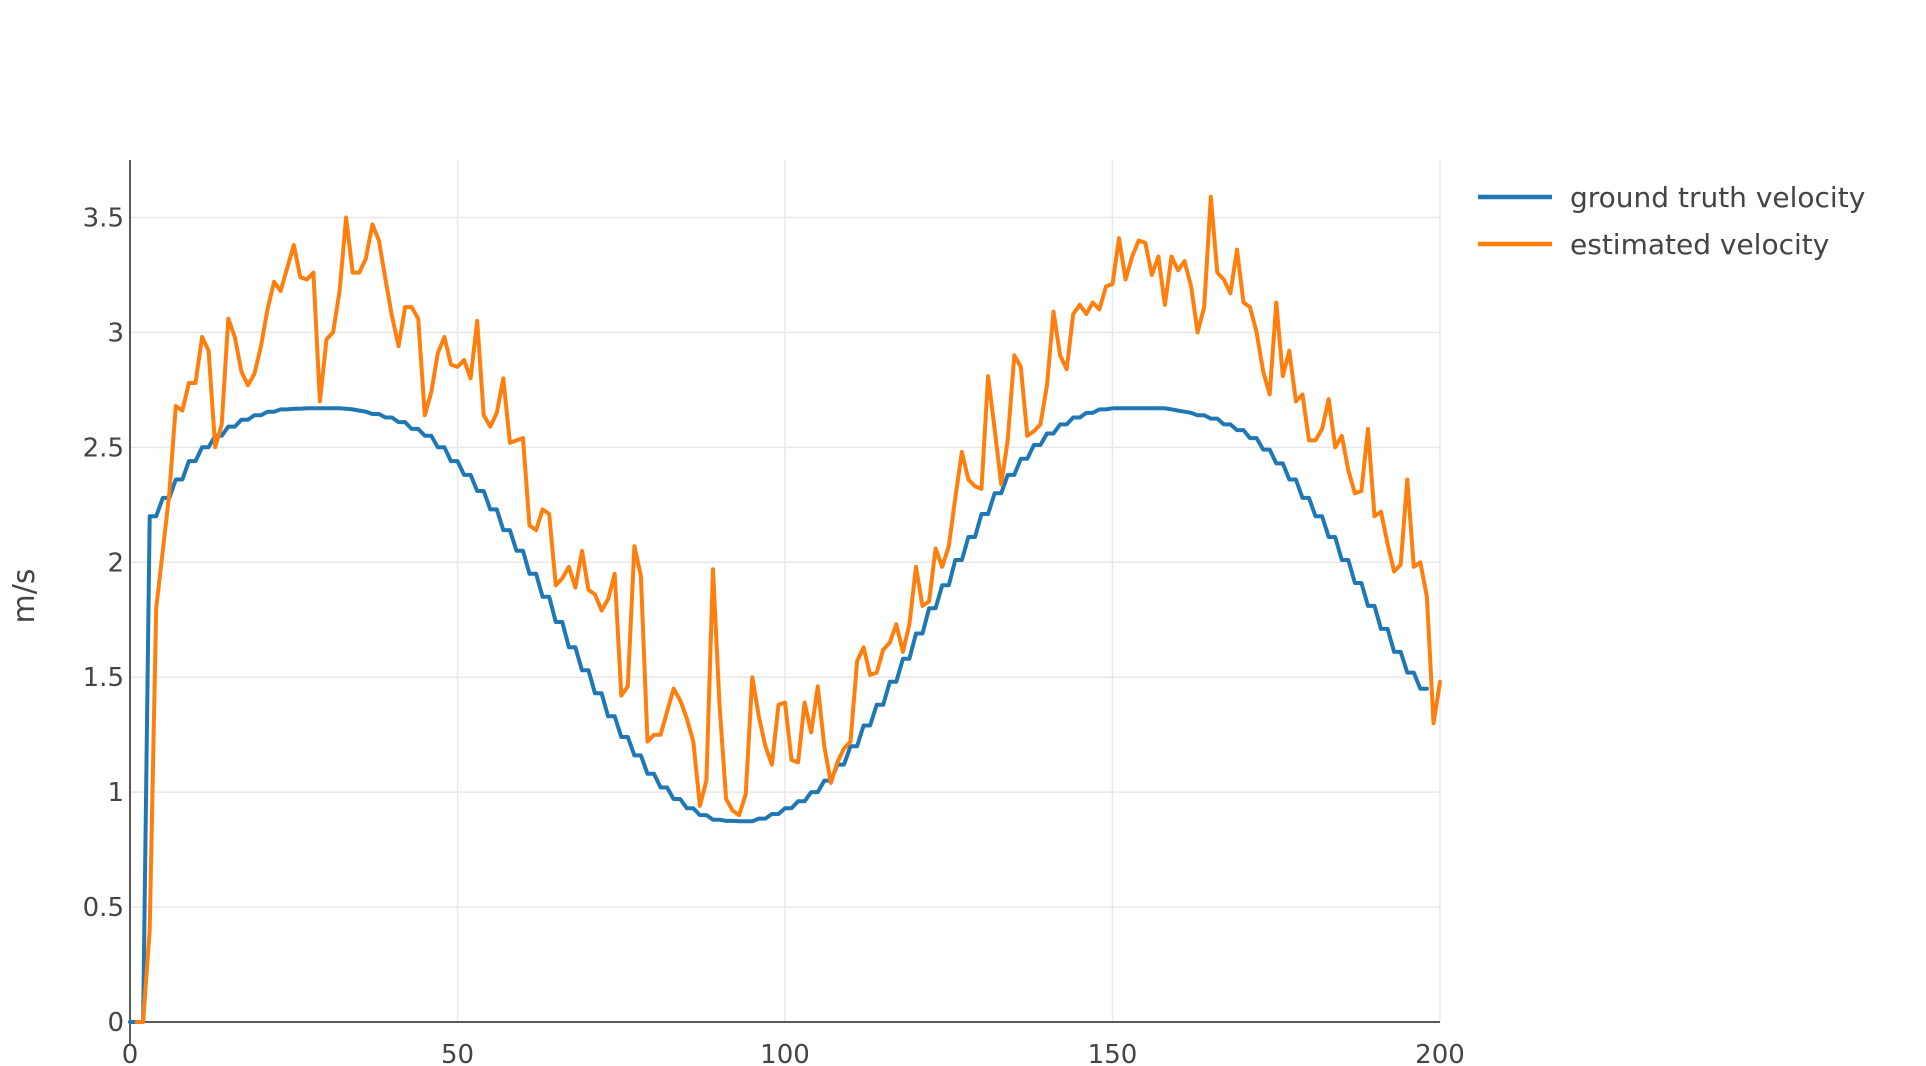 The image size is (1926, 1066). Describe the element at coordinates (457, 1053) in the screenshot. I see `x-tick-label: 50` at that location.